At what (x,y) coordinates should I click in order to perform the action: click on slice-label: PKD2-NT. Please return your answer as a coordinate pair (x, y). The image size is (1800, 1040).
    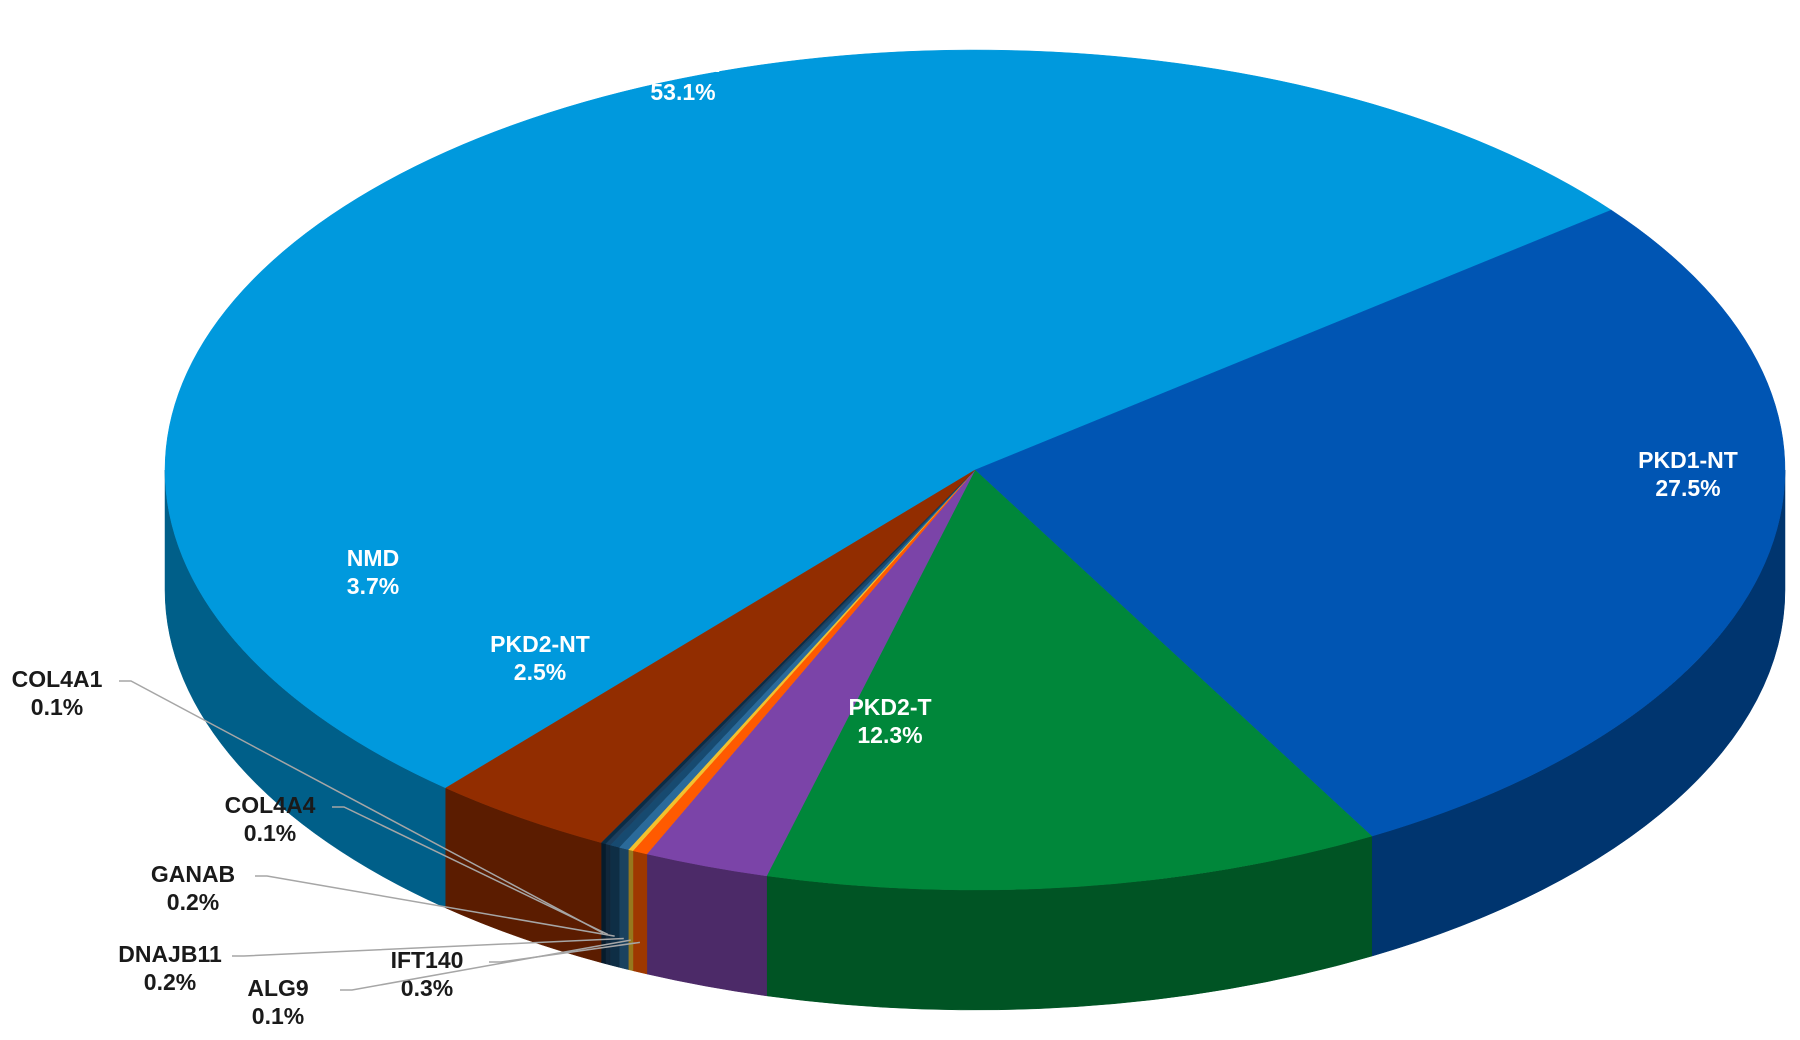
    Looking at the image, I should click on (540, 644).